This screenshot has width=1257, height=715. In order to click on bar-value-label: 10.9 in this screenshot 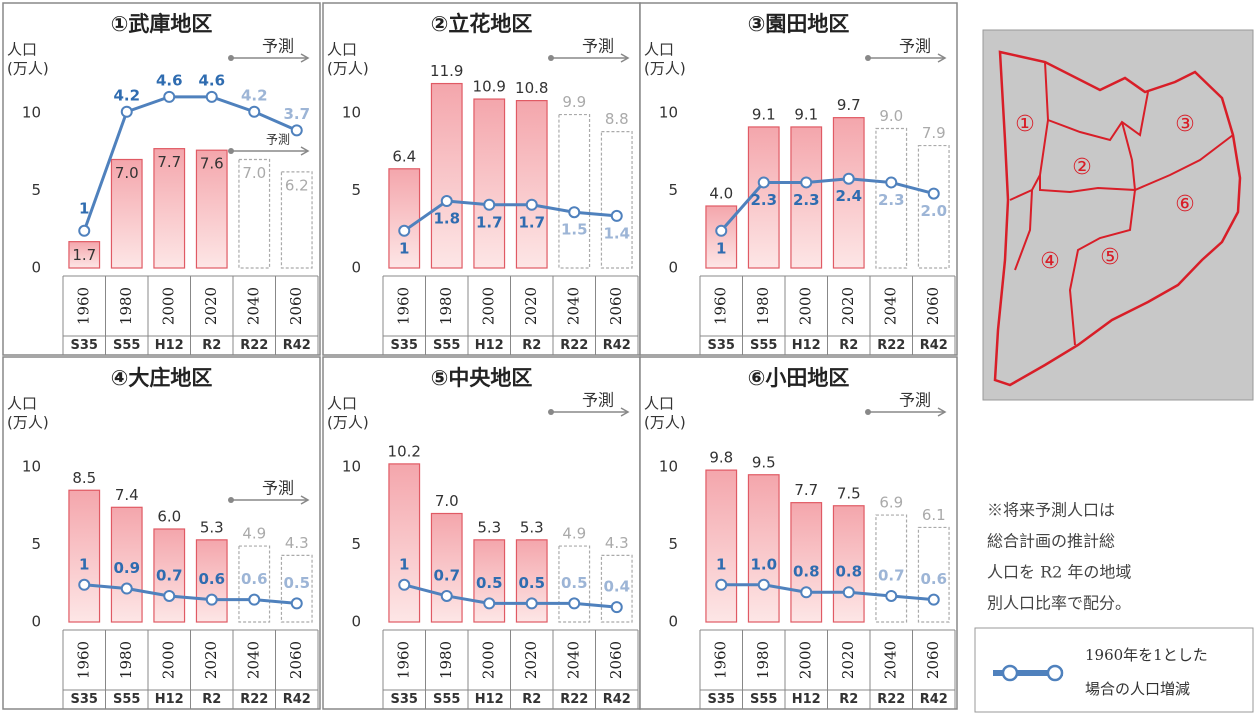, I will do `click(489, 87)`.